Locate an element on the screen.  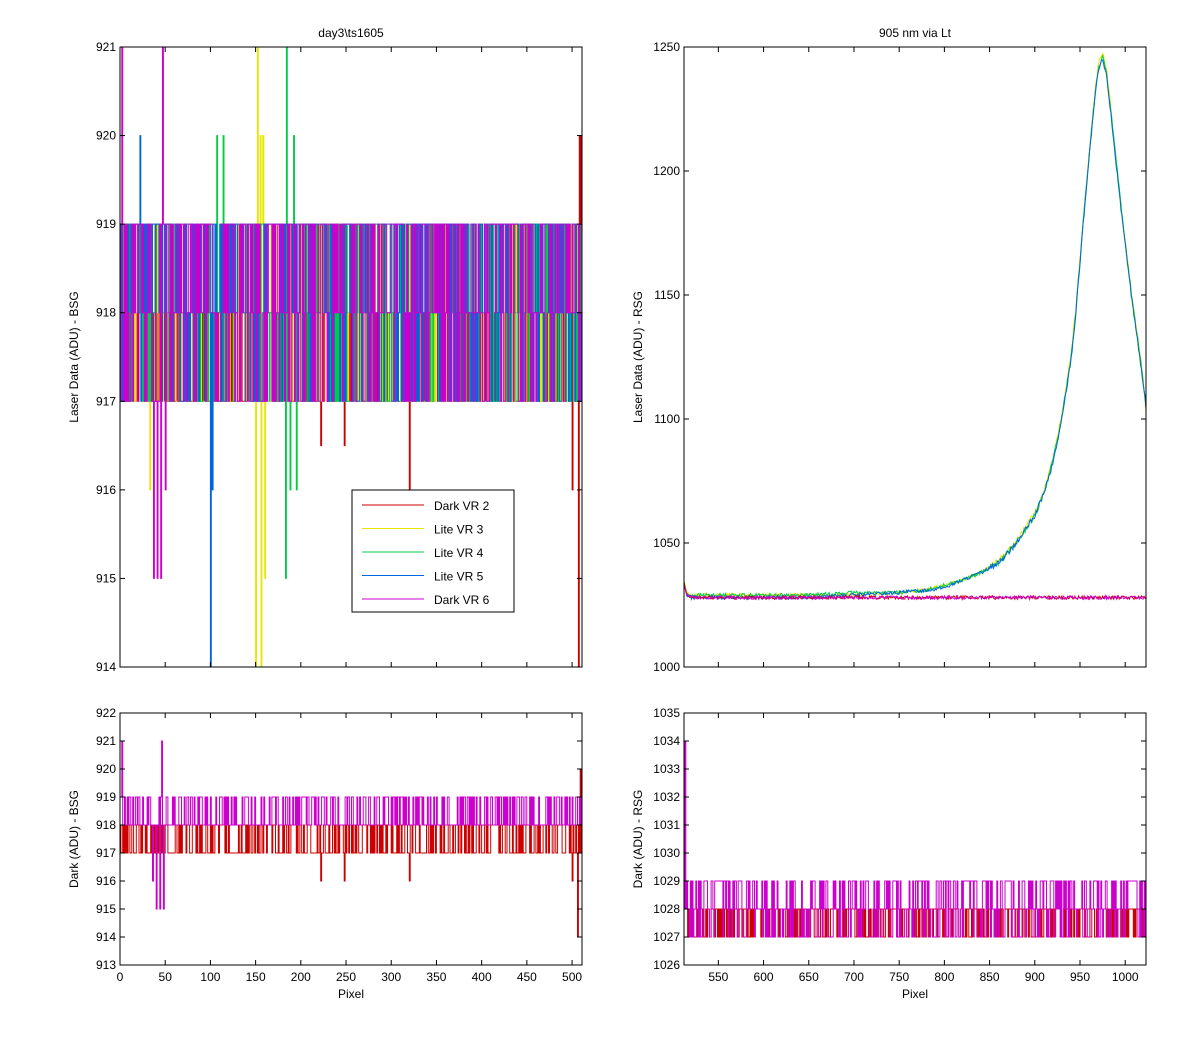
y-tick-label: 1031 is located at coordinates (666, 825).